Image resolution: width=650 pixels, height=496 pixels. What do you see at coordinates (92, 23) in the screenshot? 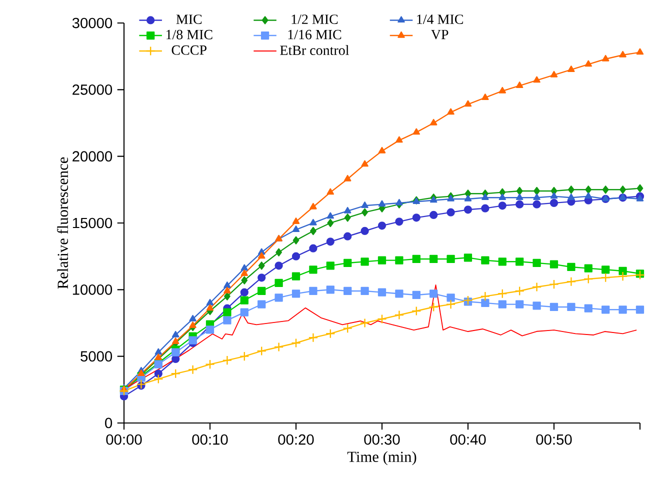
I see `y-tick-label: 30000` at bounding box center [92, 23].